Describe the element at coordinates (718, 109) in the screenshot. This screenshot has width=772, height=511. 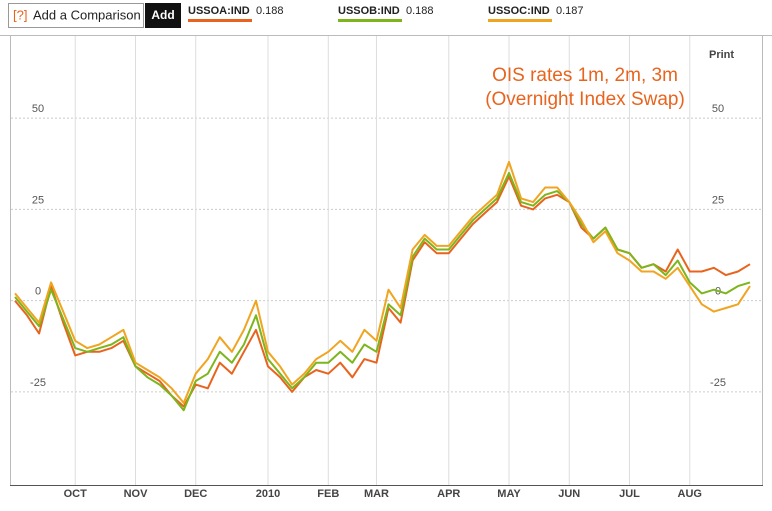
I see `y-tick-label-right: 50` at that location.